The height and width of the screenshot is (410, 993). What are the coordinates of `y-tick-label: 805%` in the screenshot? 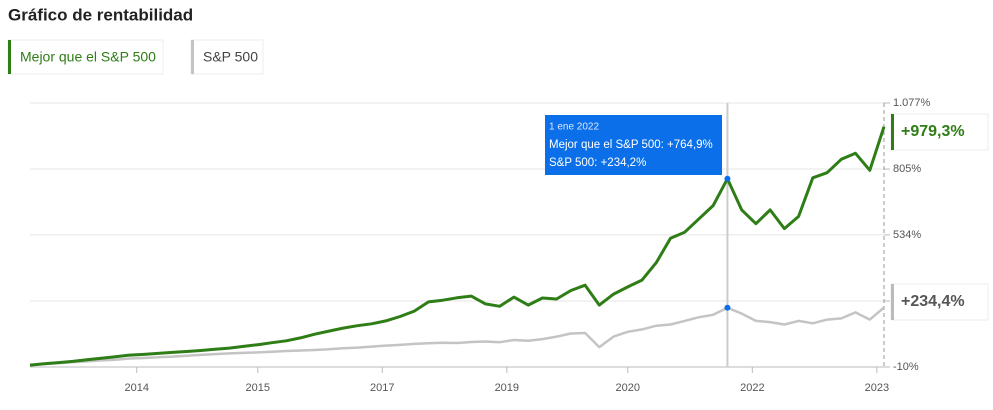 It's located at (907, 169).